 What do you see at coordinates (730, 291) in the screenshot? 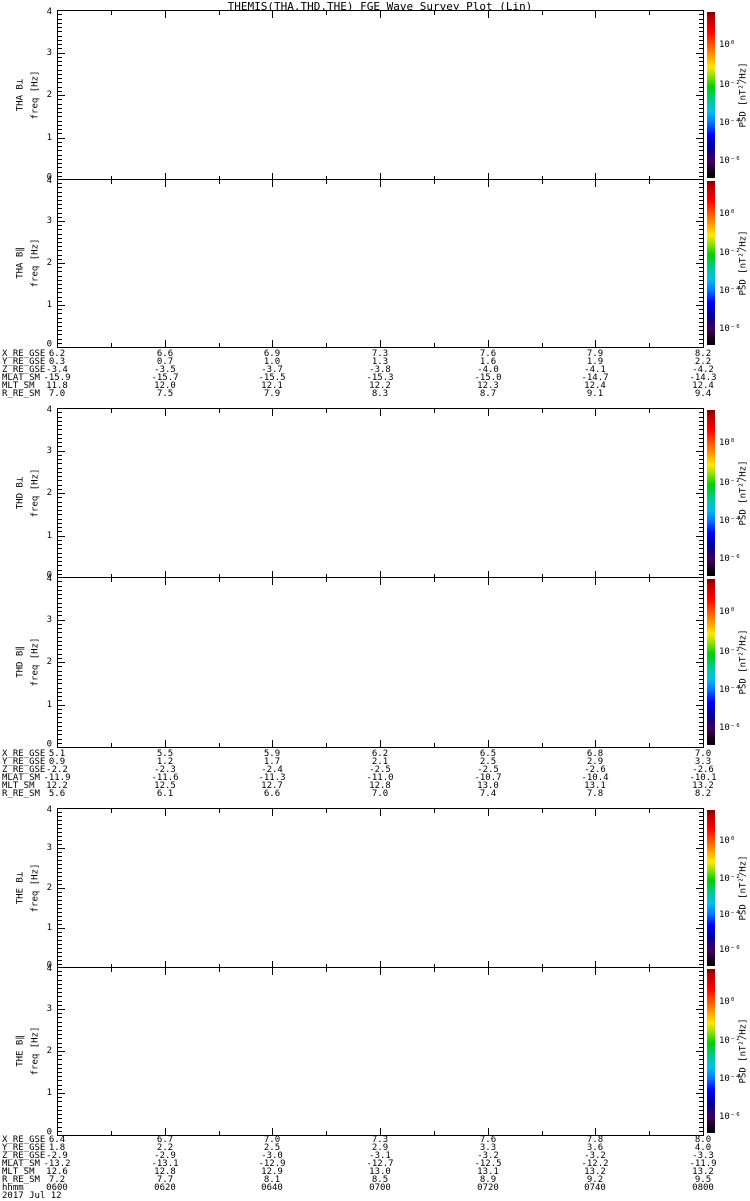
I see `colorbar-tick-label: 10⁻⁴` at bounding box center [730, 291].